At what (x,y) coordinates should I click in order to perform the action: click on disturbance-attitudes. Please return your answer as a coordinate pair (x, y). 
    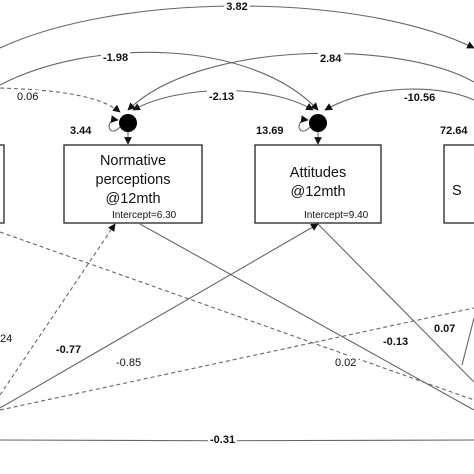
    Looking at the image, I should click on (318, 123).